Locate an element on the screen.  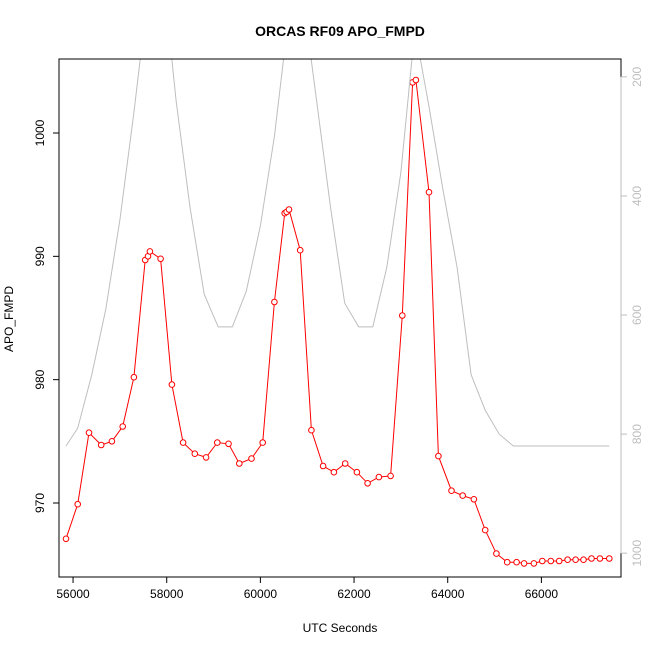
y2-tick-label: 600 is located at coordinates (637, 315).